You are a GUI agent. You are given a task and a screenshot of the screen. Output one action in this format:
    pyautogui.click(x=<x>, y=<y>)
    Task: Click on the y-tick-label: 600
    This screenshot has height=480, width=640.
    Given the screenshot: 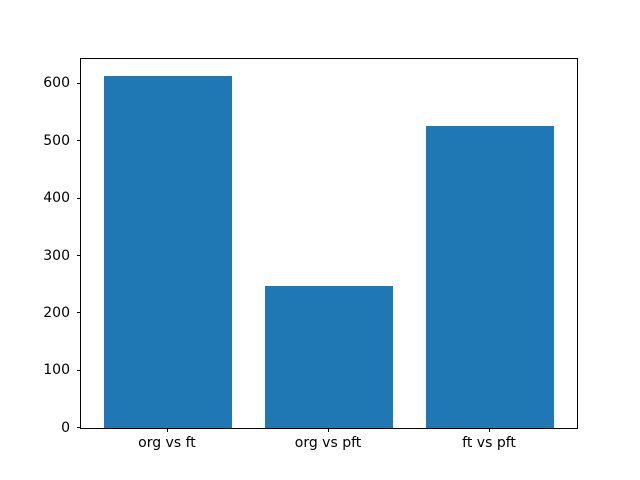 What is the action you would take?
    pyautogui.click(x=56, y=83)
    